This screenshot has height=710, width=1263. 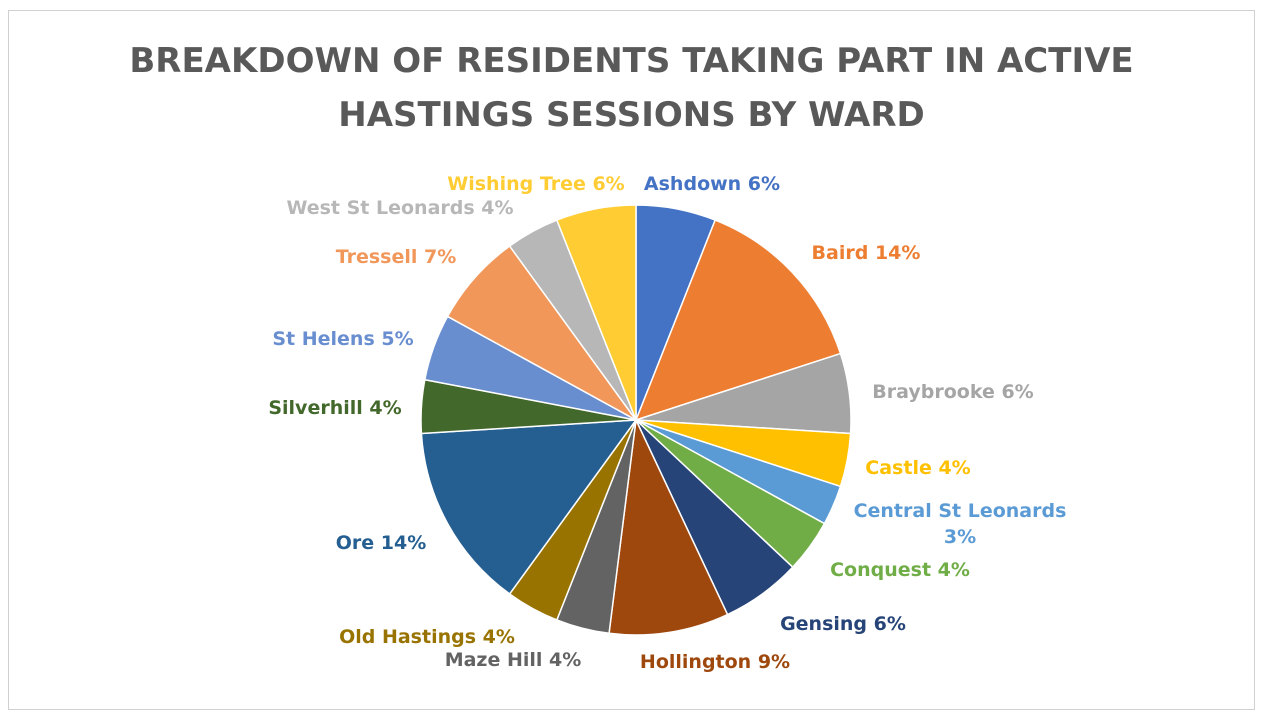 I want to click on data-label-silverhill: Silverhill 4%, so click(x=334, y=408).